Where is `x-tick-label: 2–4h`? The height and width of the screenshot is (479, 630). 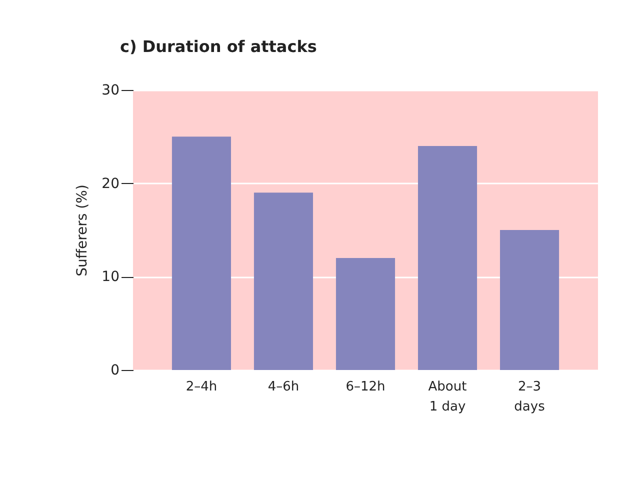 x-tick-label: 2–4h is located at coordinates (202, 387).